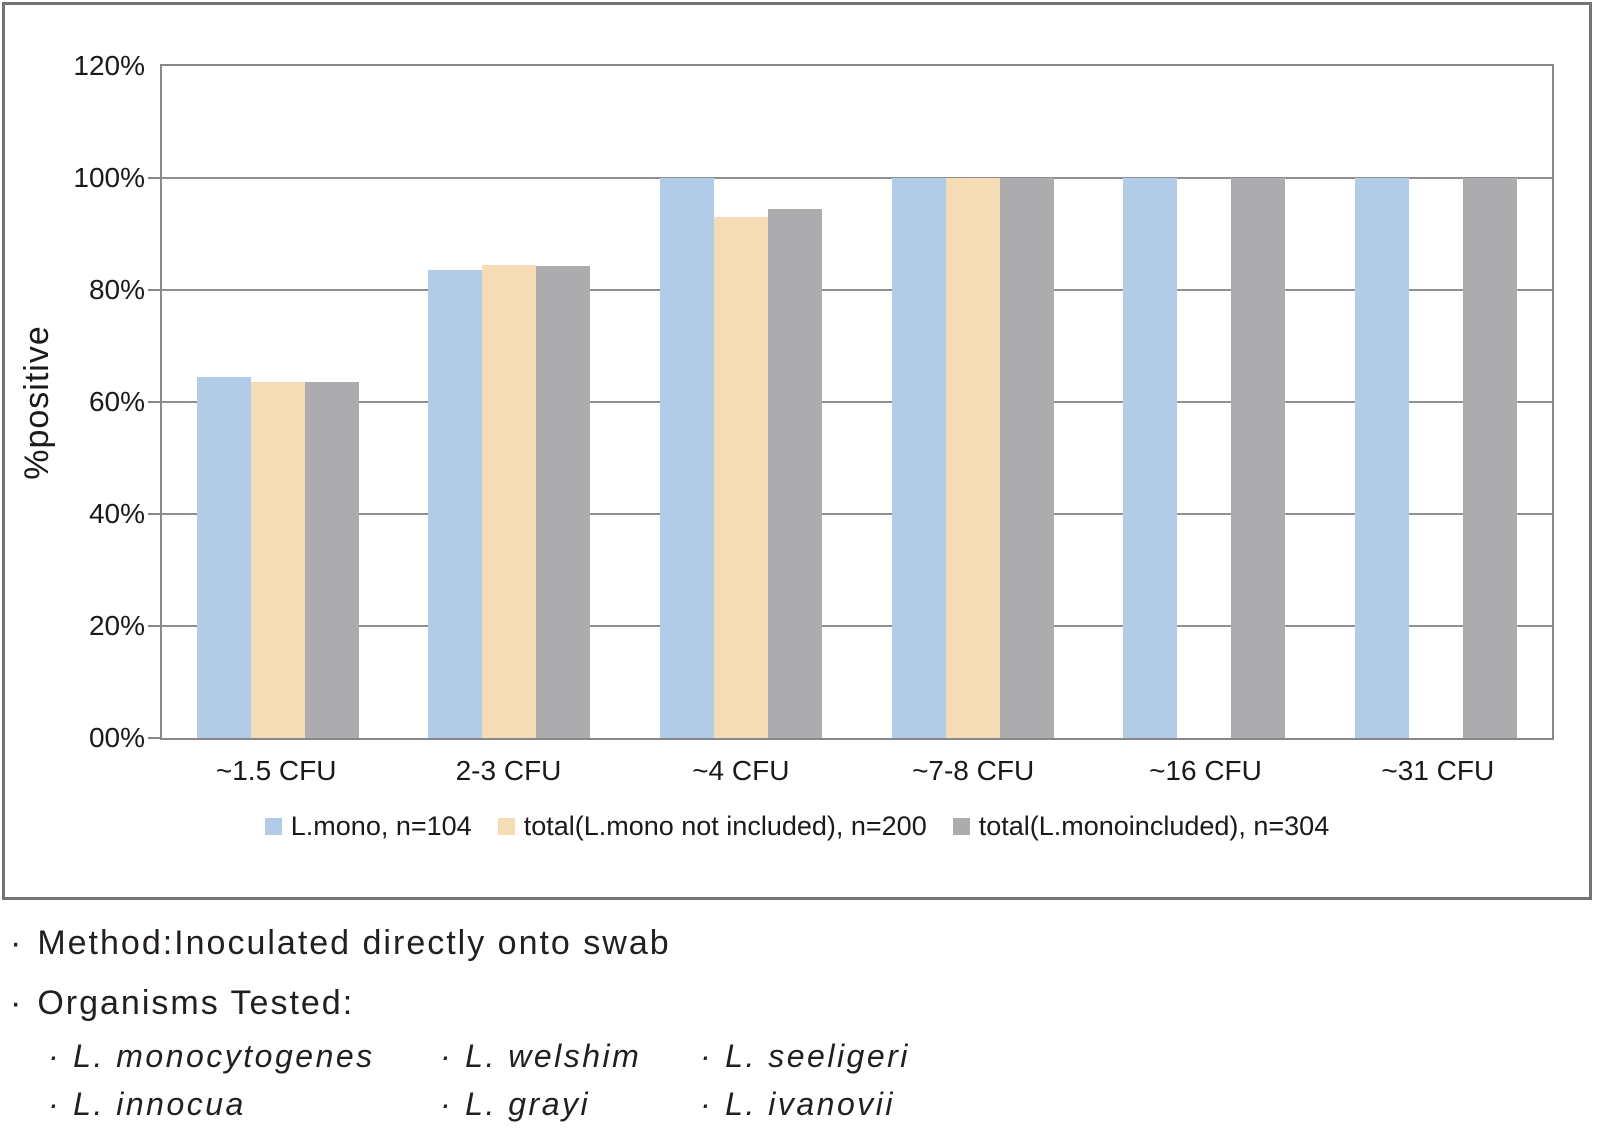 This screenshot has width=1600, height=1145. I want to click on legend-label: total(L.monoincluded), n=304, so click(1154, 826).